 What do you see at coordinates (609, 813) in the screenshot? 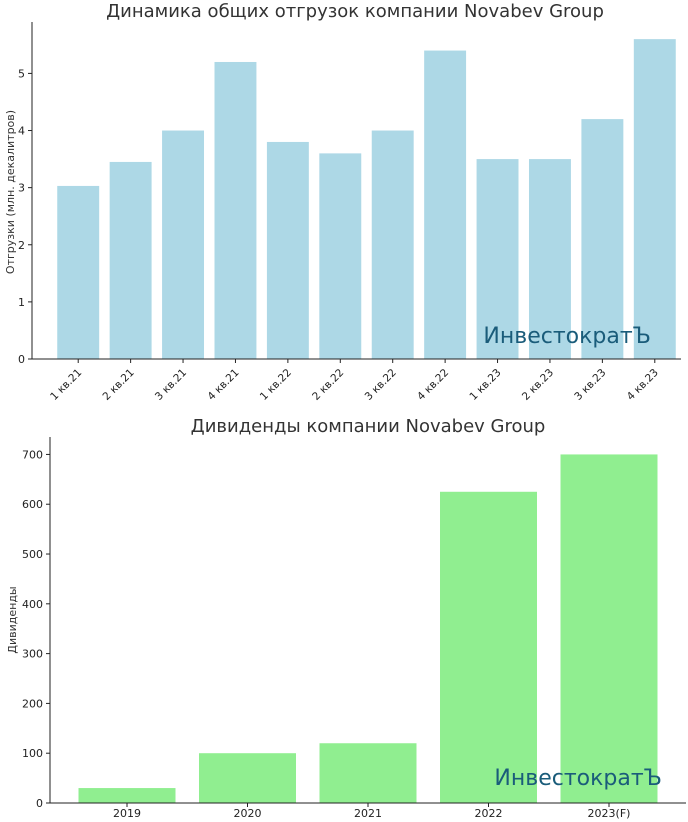
I see `dividends-x-tick-label: 2023(F)` at bounding box center [609, 813].